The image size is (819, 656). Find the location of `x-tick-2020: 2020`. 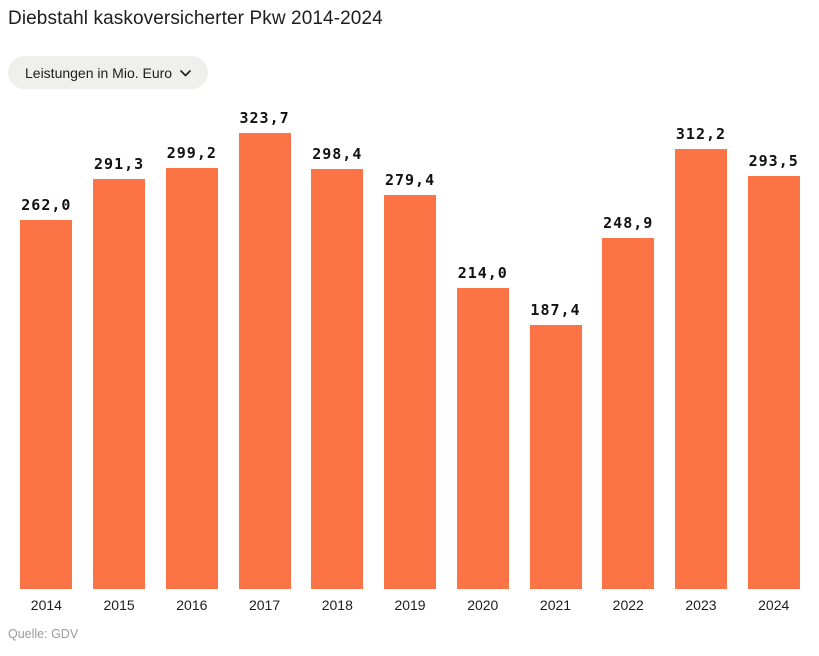

x-tick-2020: 2020 is located at coordinates (483, 605).